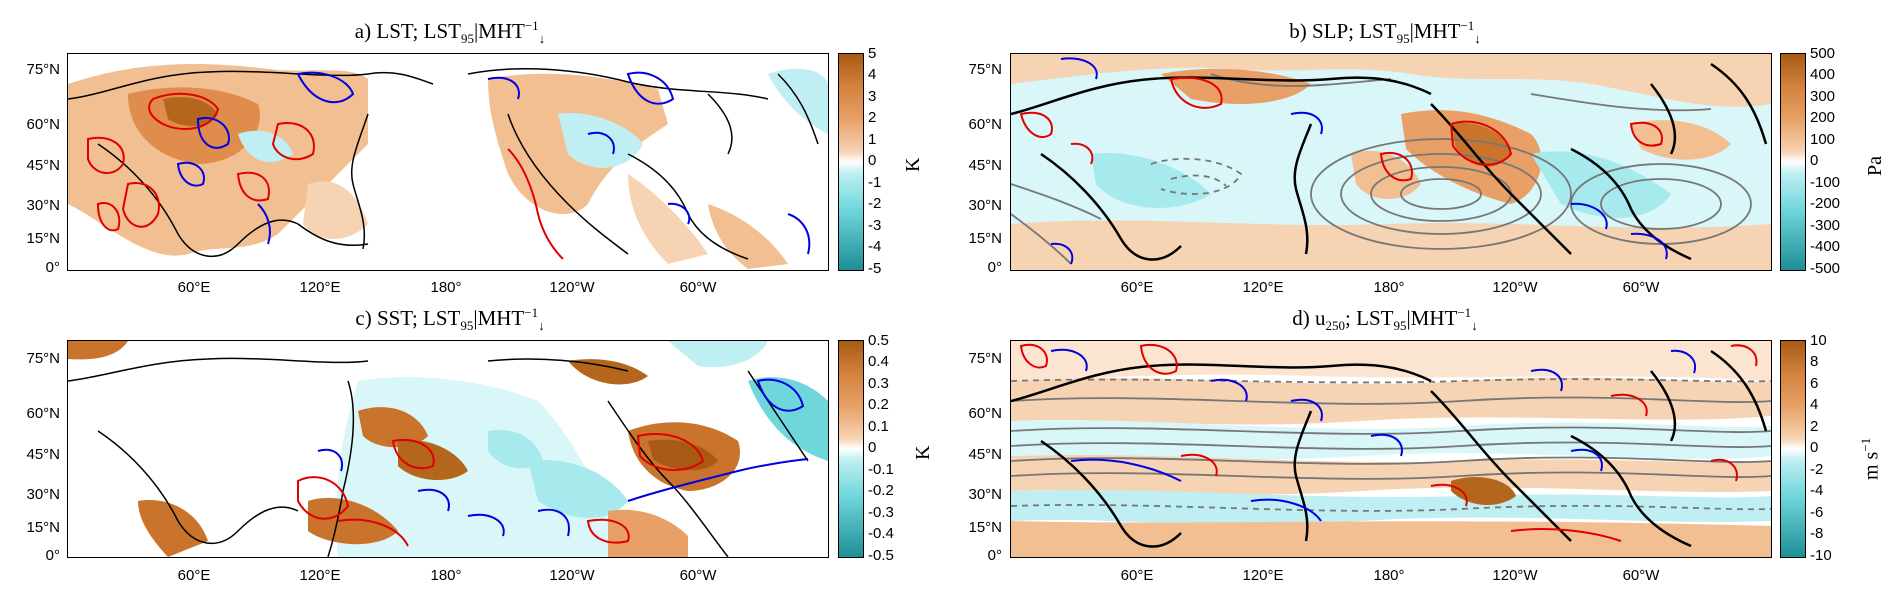 The image size is (1892, 603). Describe the element at coordinates (1870, 458) in the screenshot. I see `panel-d-unit-label: m s−1` at that location.